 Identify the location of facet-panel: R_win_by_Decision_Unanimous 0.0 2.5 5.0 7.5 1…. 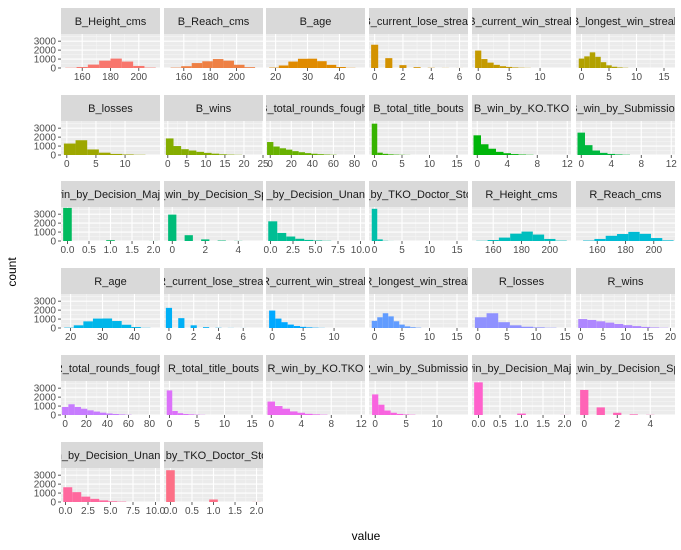
(100, 479).